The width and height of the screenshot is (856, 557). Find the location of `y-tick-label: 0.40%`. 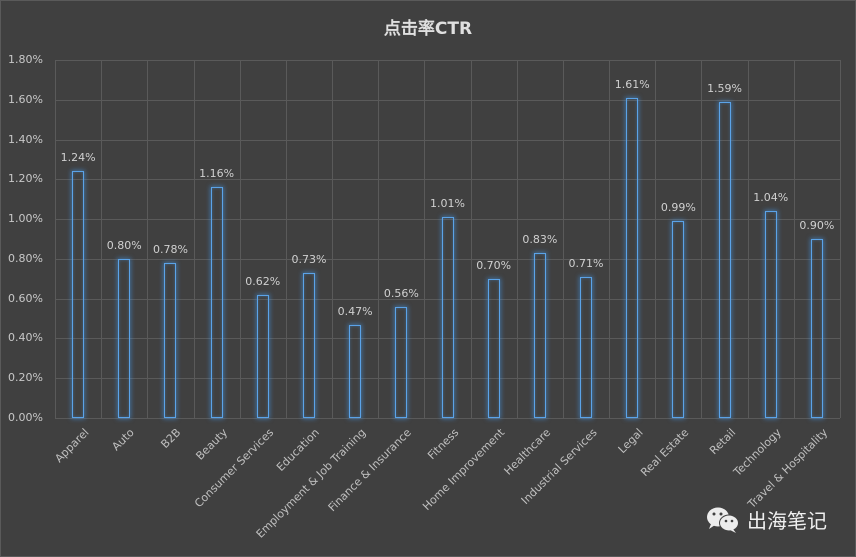

y-tick-label: 0.40% is located at coordinates (25, 338).